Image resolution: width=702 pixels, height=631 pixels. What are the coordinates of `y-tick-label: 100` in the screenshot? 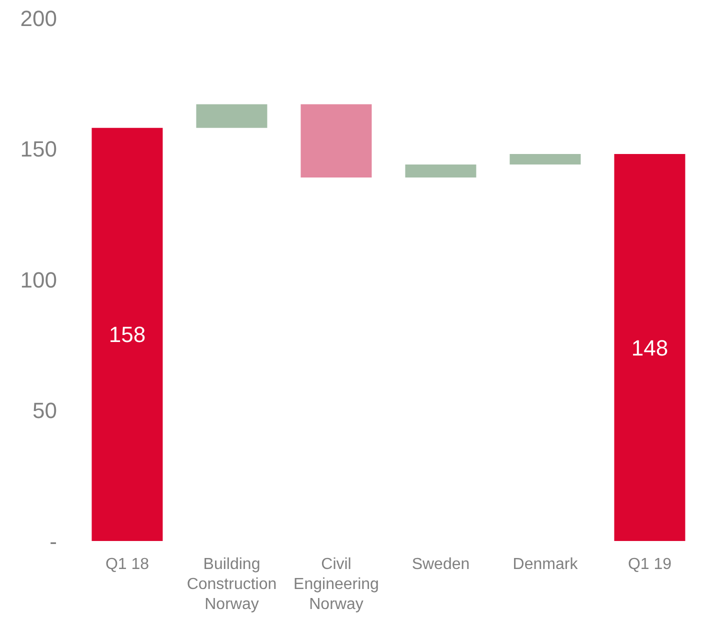 It's located at (38, 279).